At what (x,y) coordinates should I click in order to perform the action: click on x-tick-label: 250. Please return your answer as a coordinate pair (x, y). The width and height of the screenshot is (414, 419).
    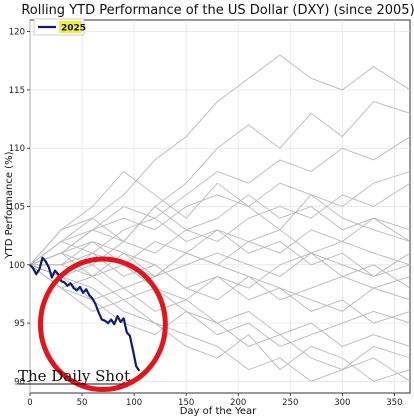
    Looking at the image, I should click on (290, 403).